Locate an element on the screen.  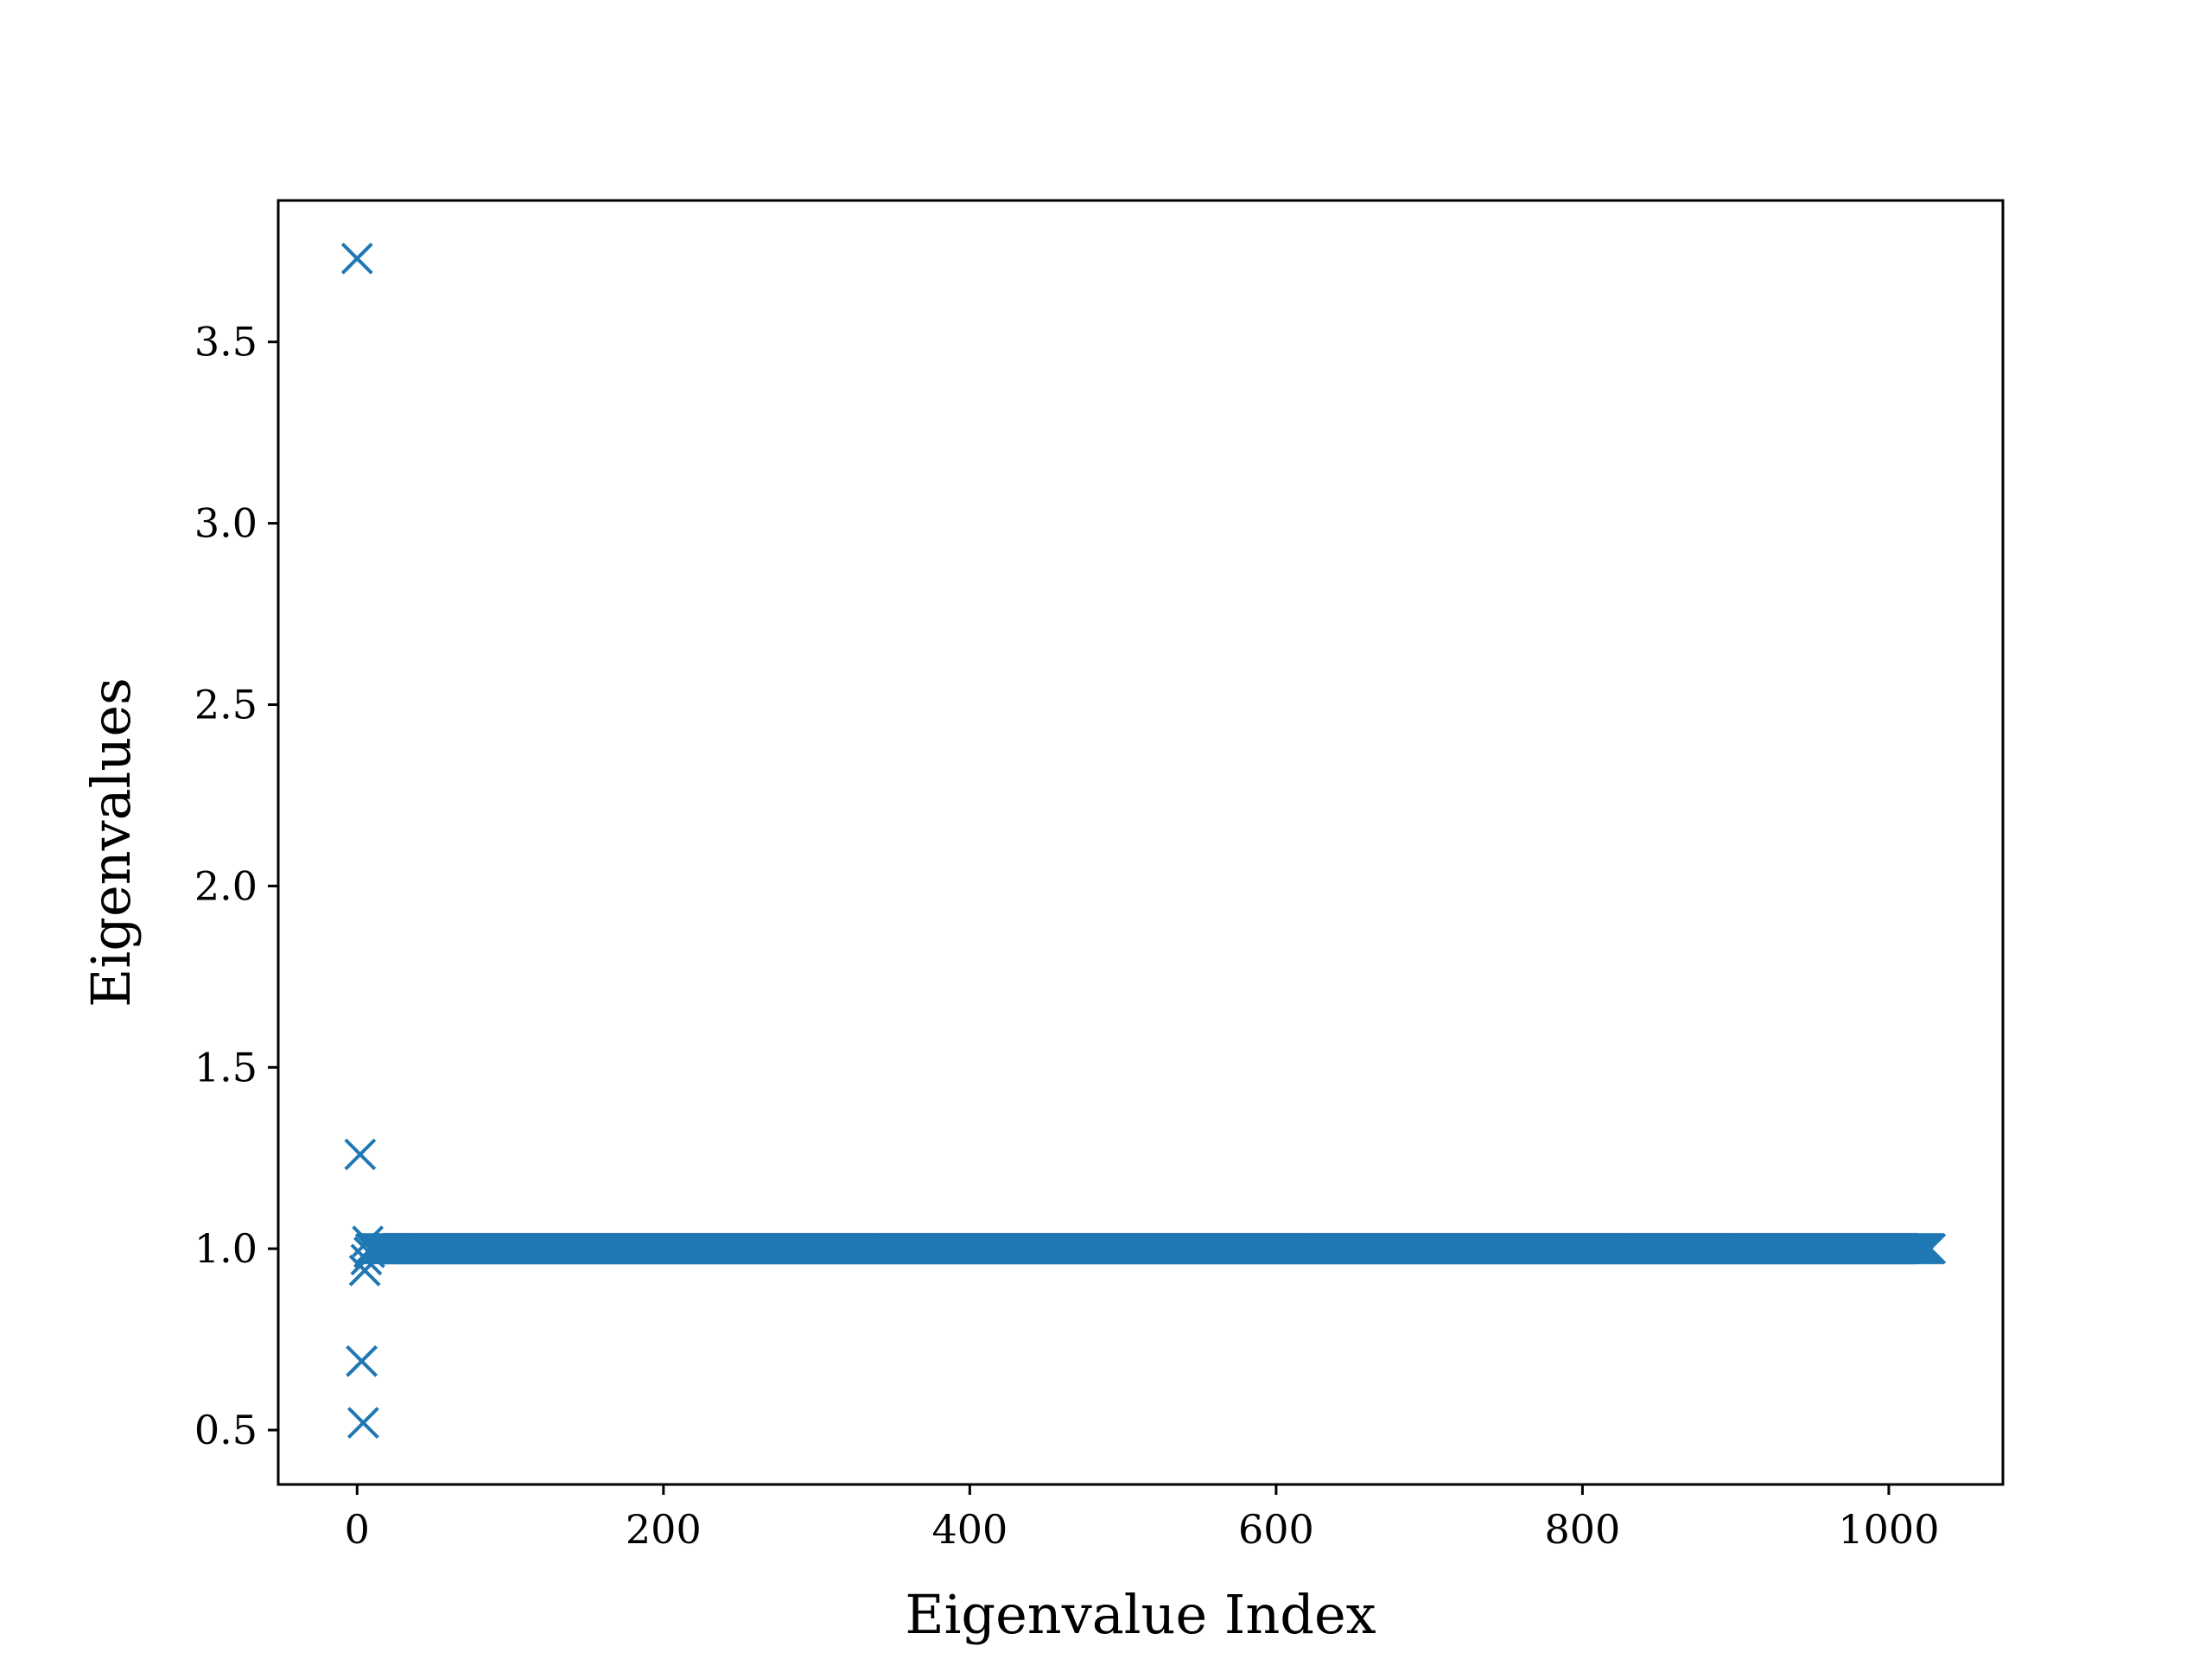
x-tick-label: 1000 is located at coordinates (1889, 1529).